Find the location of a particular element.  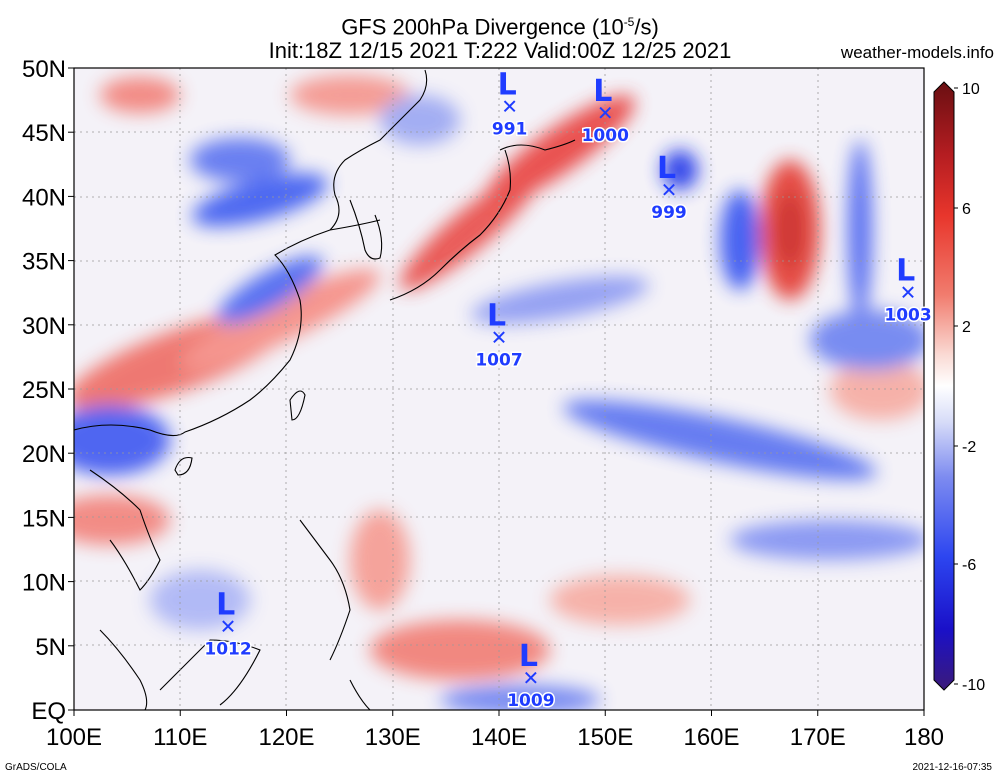

lon-label: 140E is located at coordinates (499, 737).